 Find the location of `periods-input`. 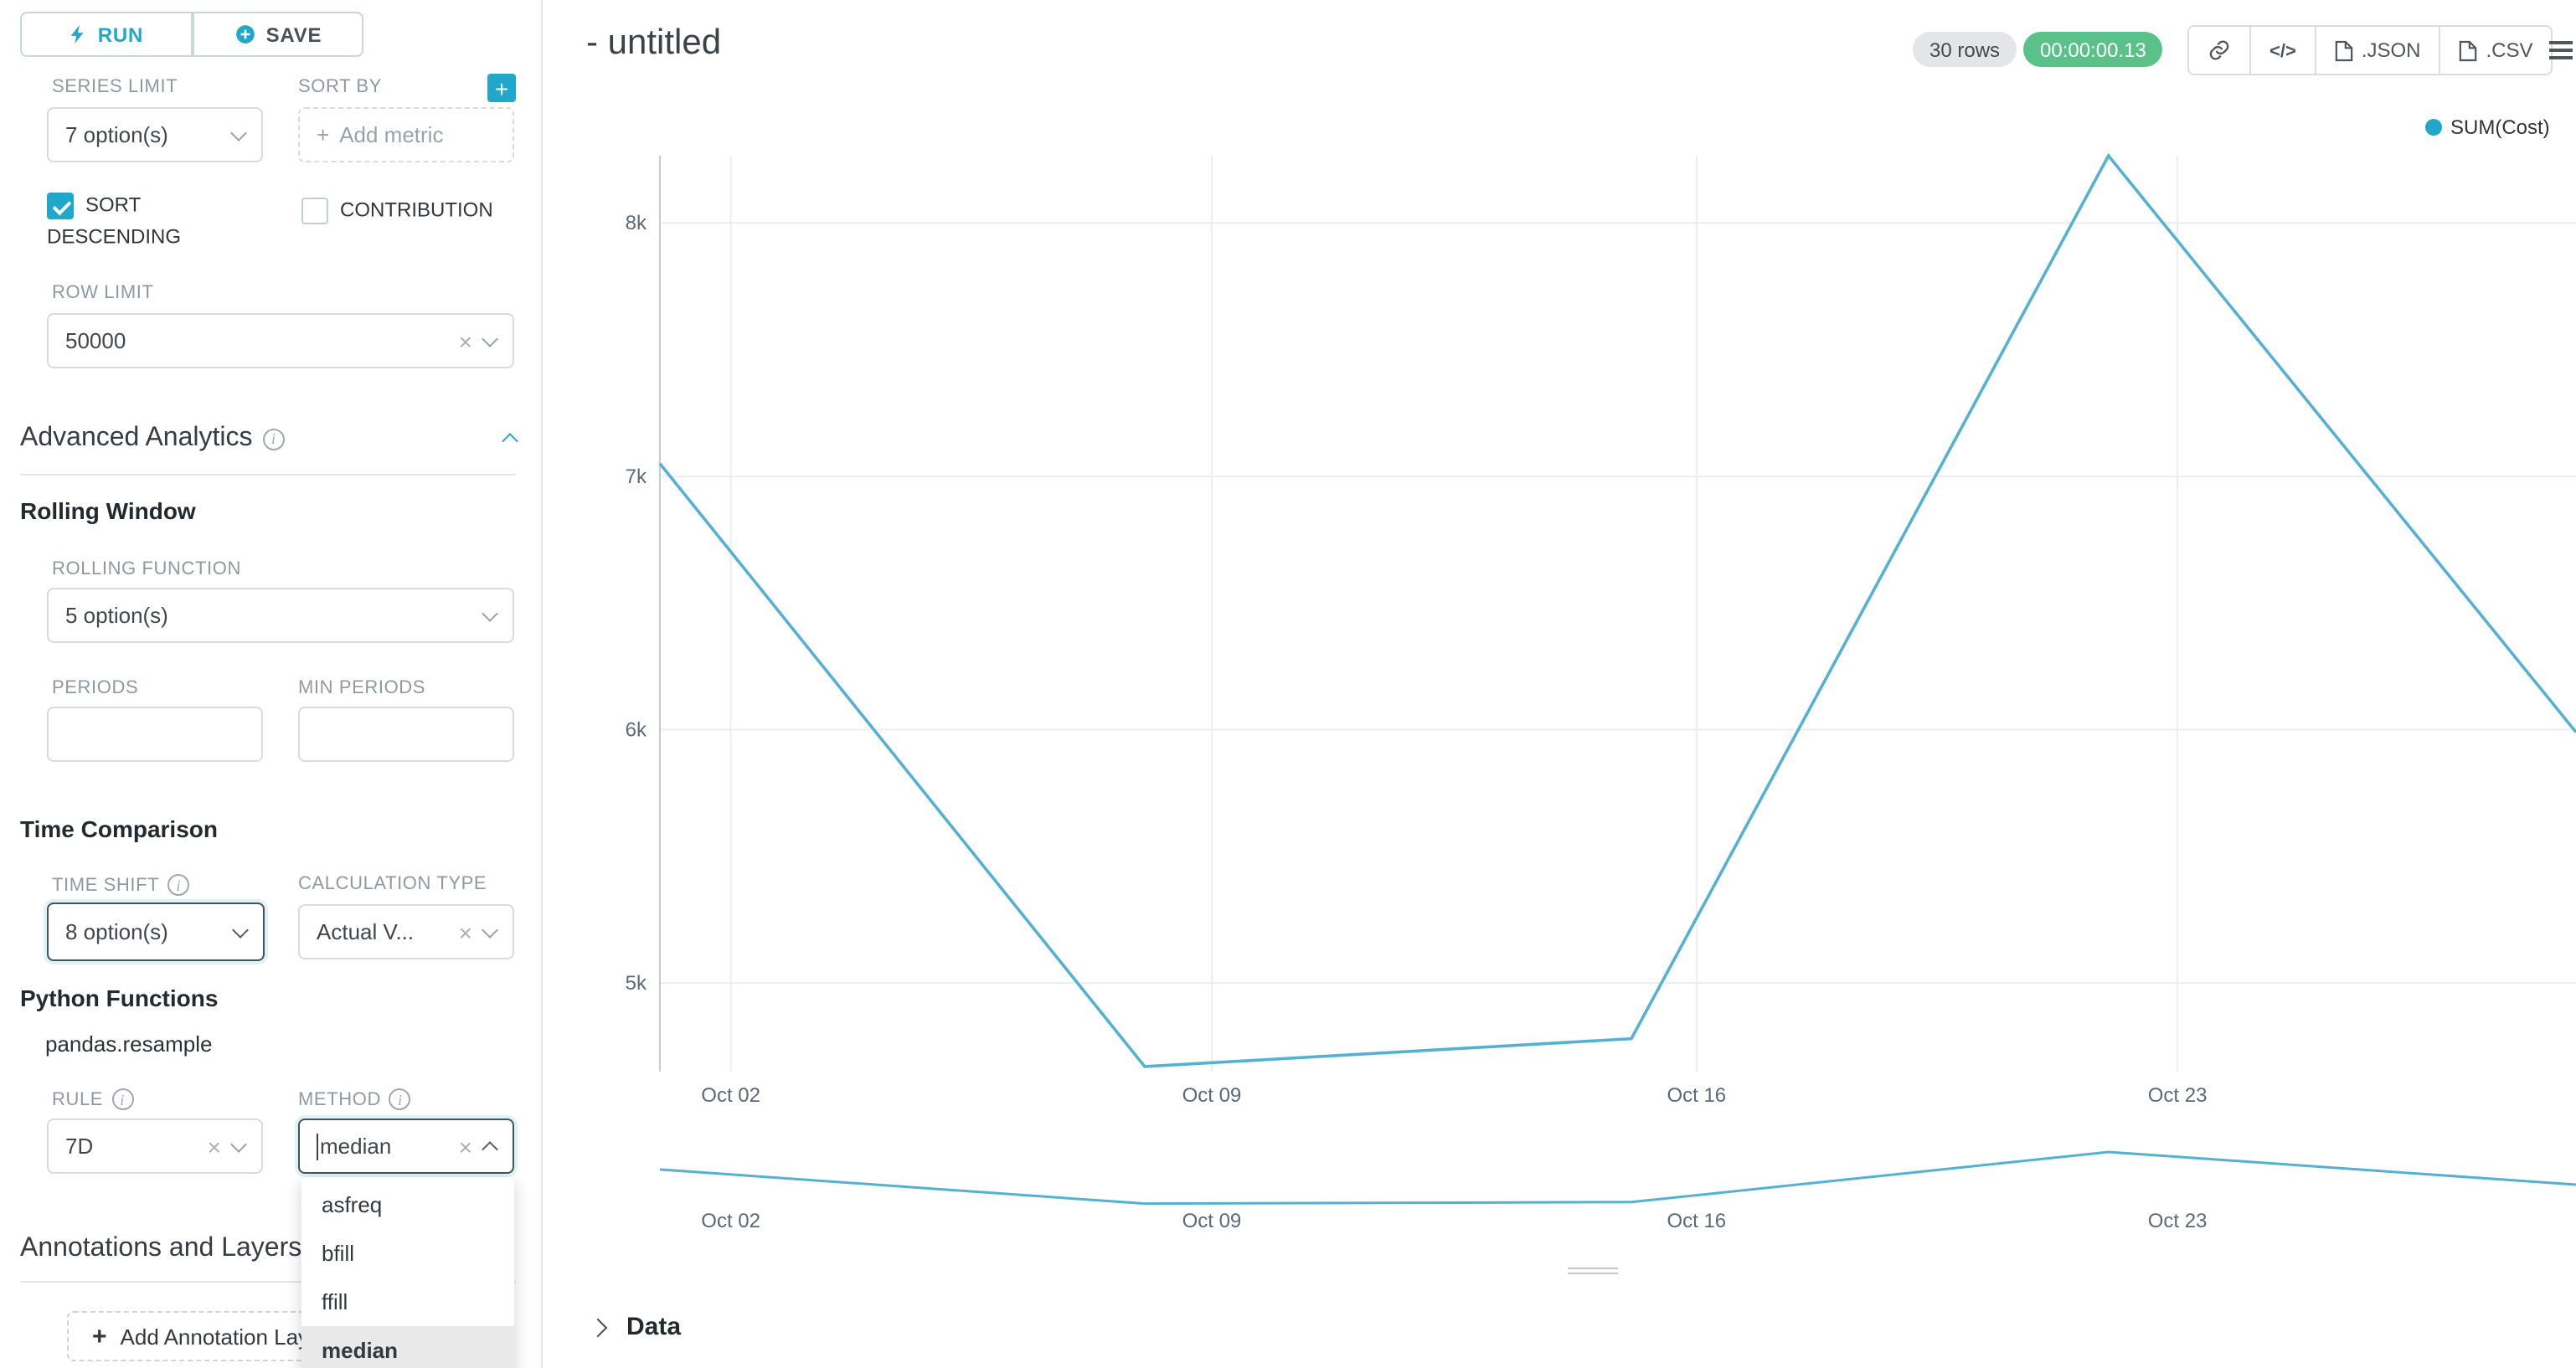

periods-input is located at coordinates (155, 734).